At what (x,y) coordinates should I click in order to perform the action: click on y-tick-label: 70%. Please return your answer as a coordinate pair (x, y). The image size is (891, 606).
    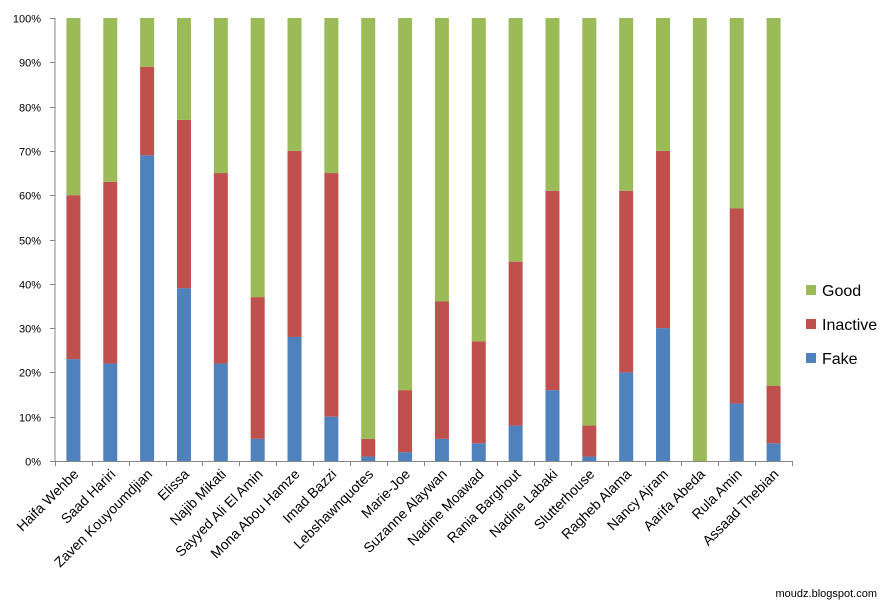
    Looking at the image, I should click on (30, 153).